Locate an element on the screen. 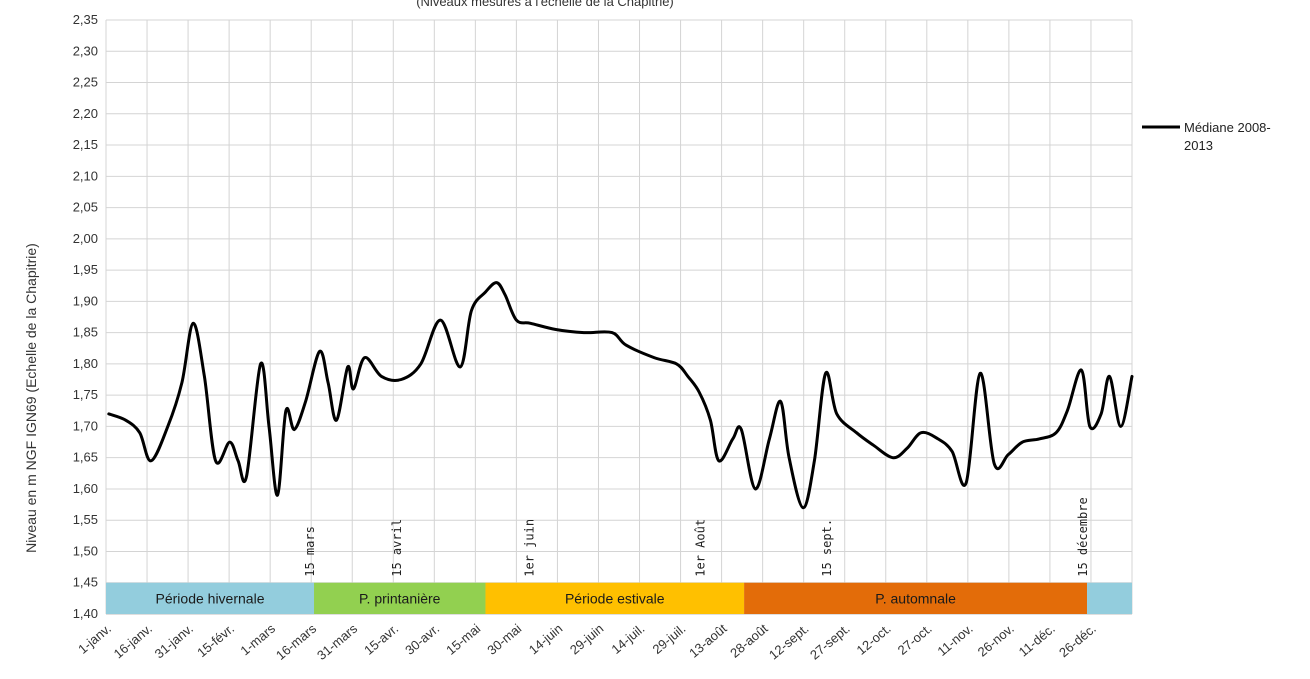 The image size is (1310, 679). x-tick-label: 31-mars is located at coordinates (337, 641).